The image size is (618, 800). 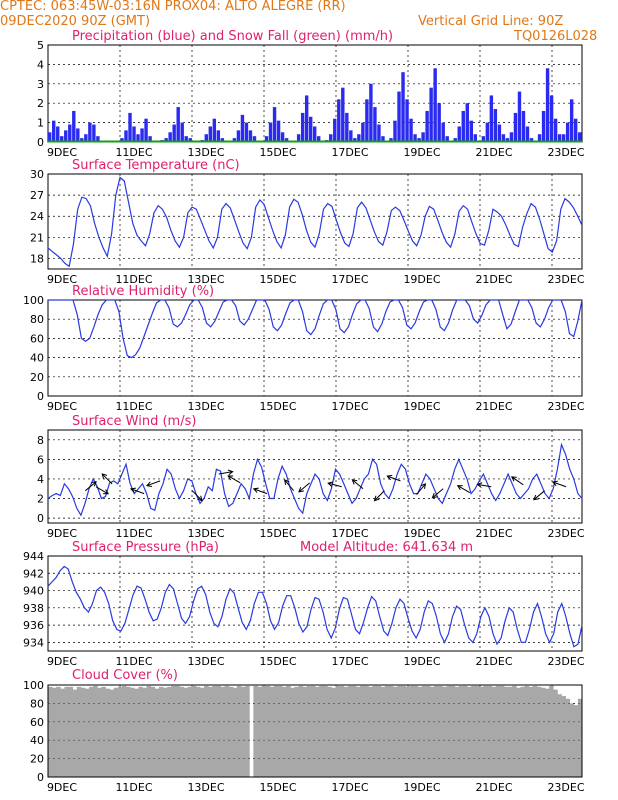 What do you see at coordinates (37, 740) in the screenshot?
I see `panel-6-ytick-label-2: 40` at bounding box center [37, 740].